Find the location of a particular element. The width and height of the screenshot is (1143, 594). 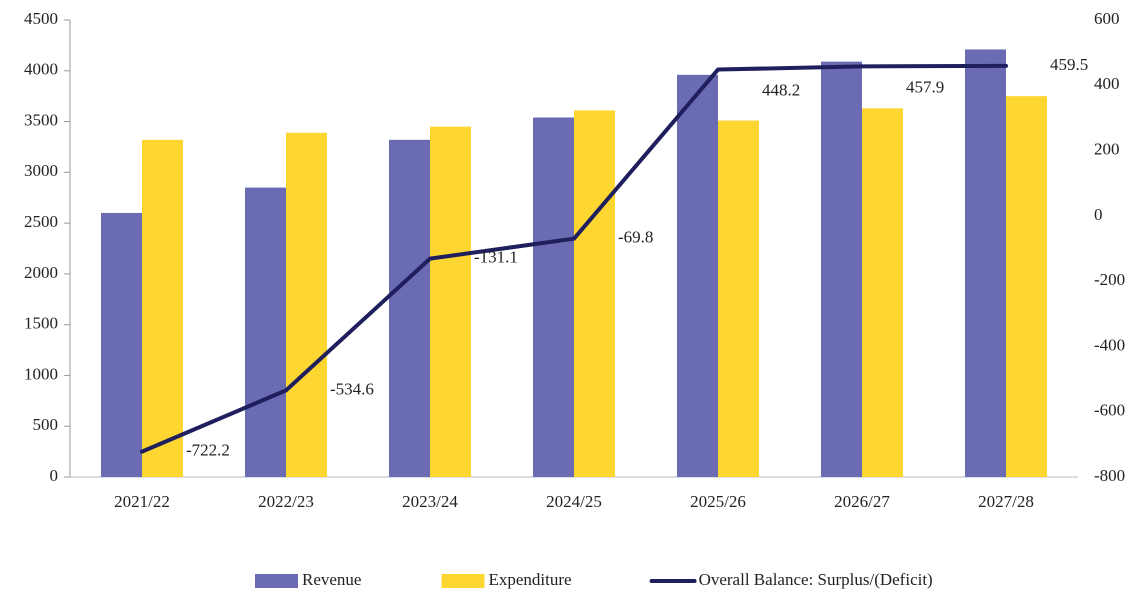

y-tick-label: 1500 is located at coordinates (41, 323).